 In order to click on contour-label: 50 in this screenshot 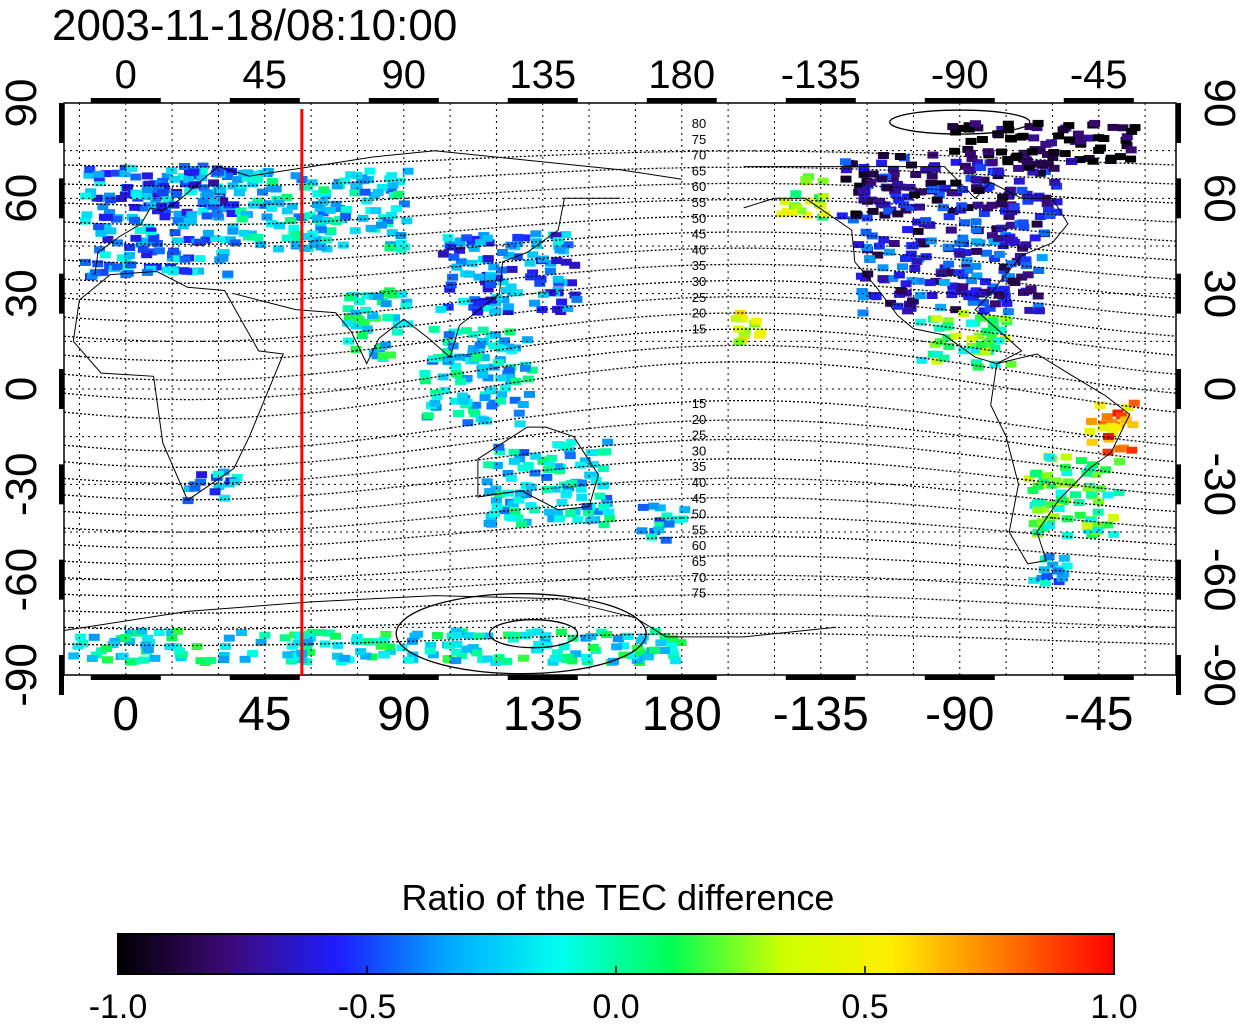, I will do `click(699, 218)`.